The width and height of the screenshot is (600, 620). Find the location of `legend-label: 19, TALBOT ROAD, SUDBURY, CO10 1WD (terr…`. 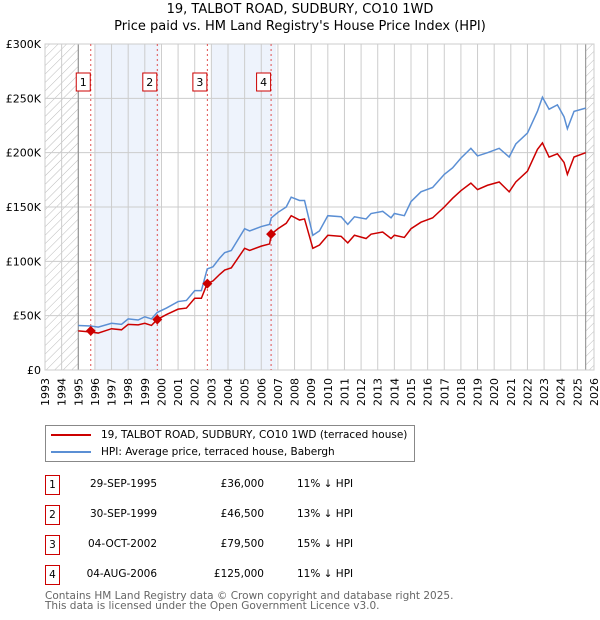

legend-label: 19, TALBOT ROAD, SUDBURY, CO10 1WD (terr… is located at coordinates (254, 435).